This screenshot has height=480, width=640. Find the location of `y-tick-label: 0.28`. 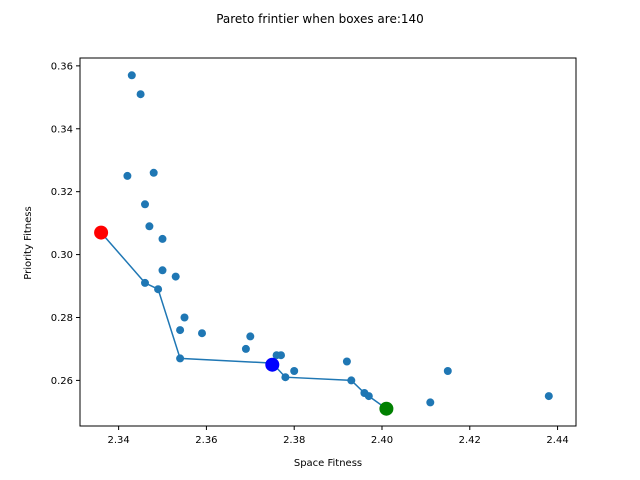

y-tick-label: 0.28 is located at coordinates (62, 318).